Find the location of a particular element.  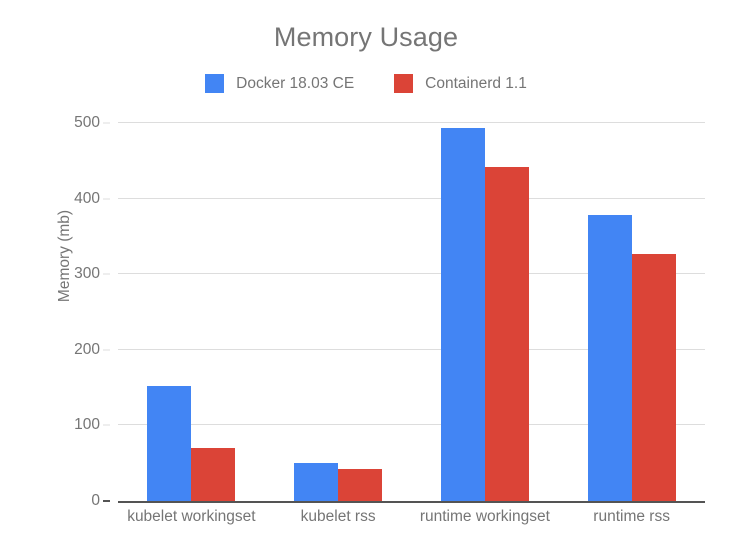

bar-docker-18-03-ce-runtime-workingset is located at coordinates (462, 314).